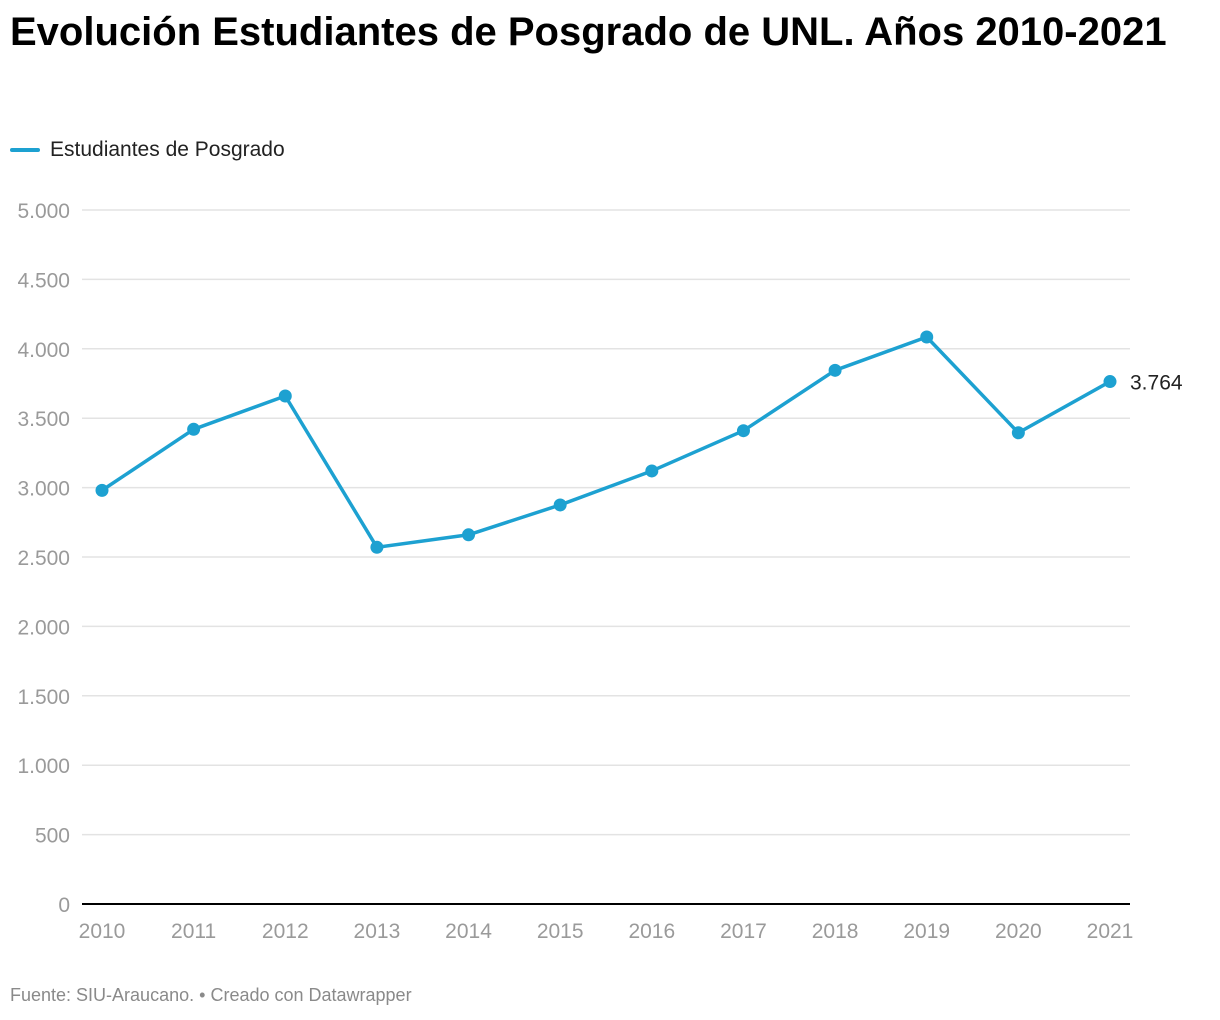  I want to click on y-tick-label: 3.500, so click(43, 419).